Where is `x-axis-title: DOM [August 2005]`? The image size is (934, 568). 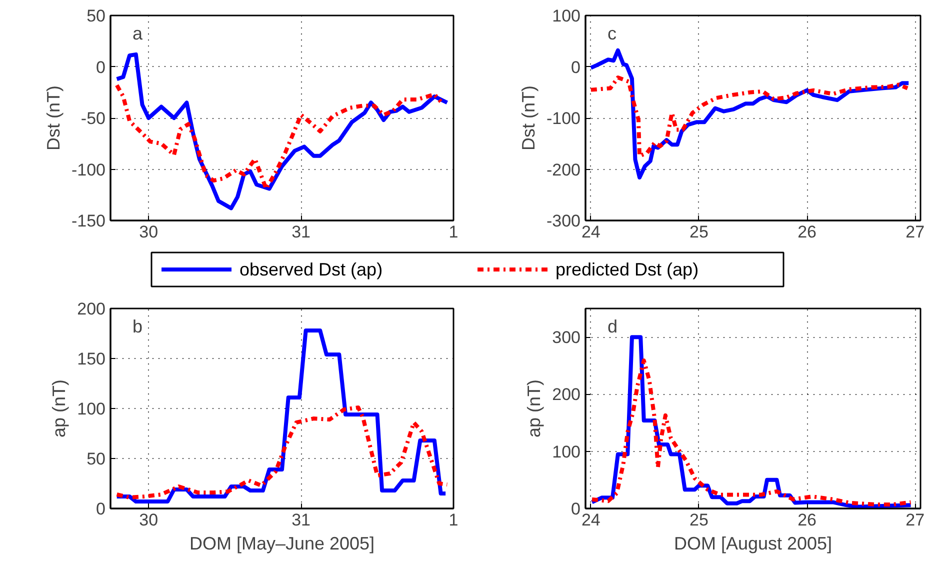
x-axis-title: DOM [August 2005] is located at coordinates (753, 544).